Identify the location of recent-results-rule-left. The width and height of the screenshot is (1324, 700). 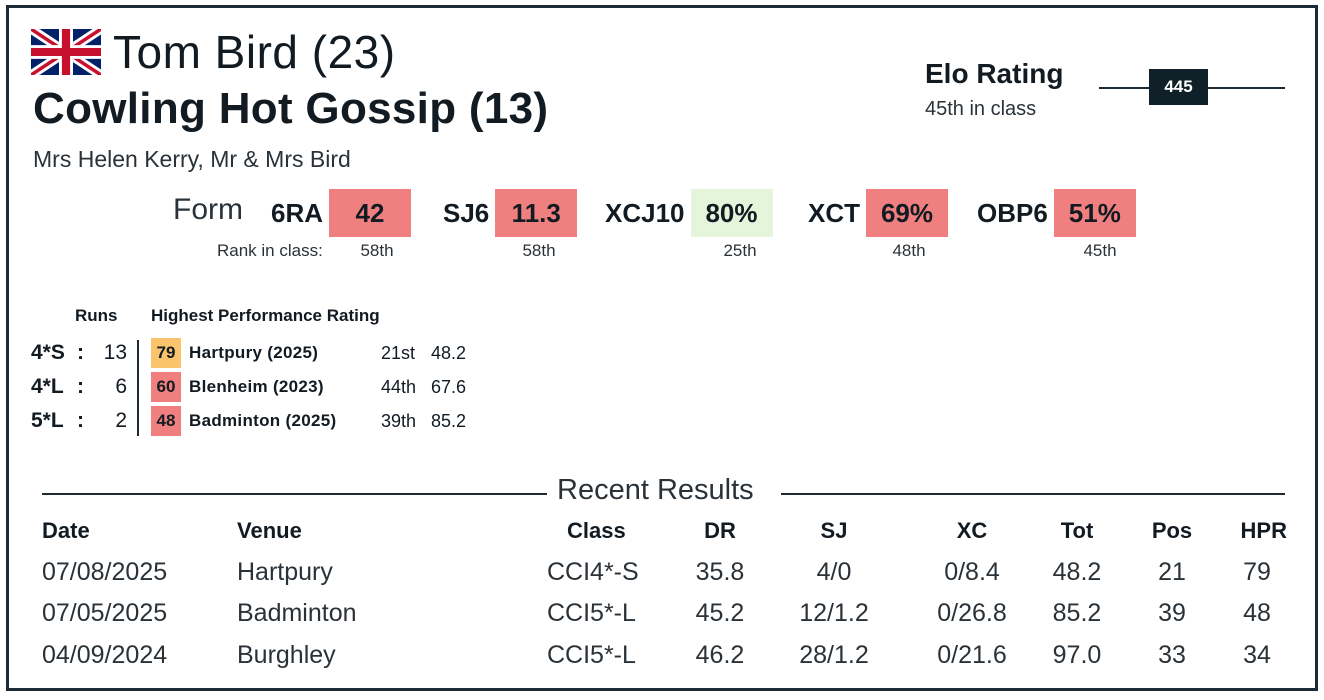
(294, 494).